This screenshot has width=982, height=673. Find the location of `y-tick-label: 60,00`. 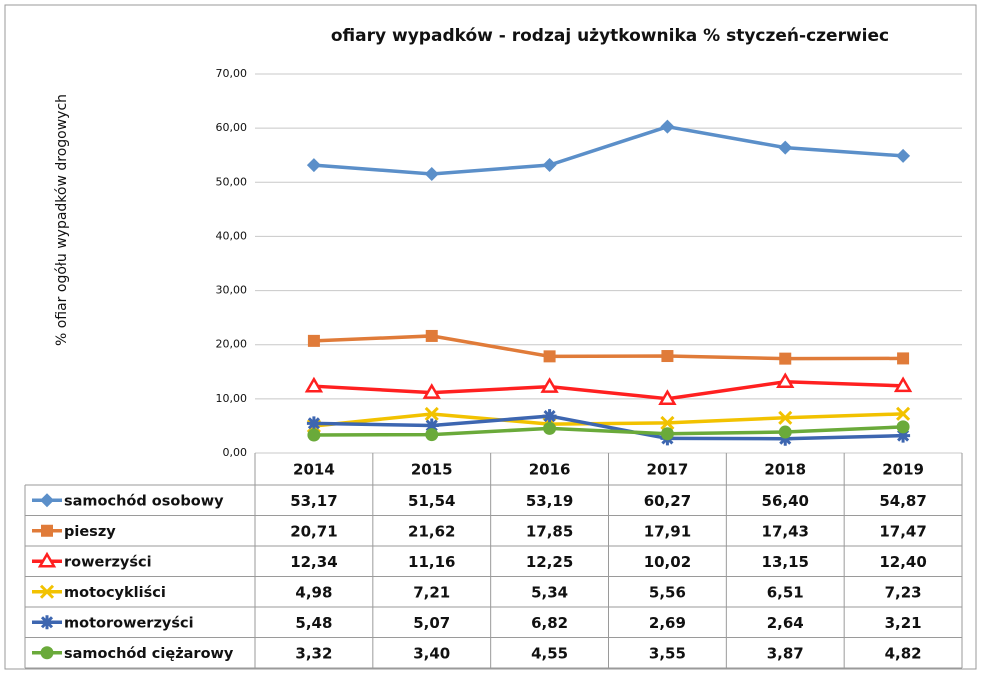

y-tick-label: 60,00 is located at coordinates (232, 127).